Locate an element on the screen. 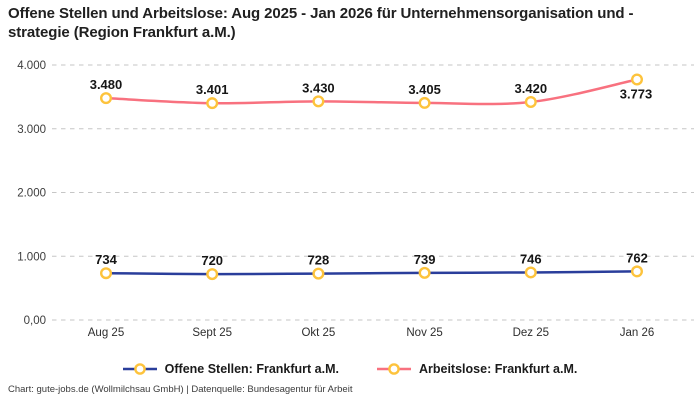  data-point-label: 3.420 is located at coordinates (531, 88).